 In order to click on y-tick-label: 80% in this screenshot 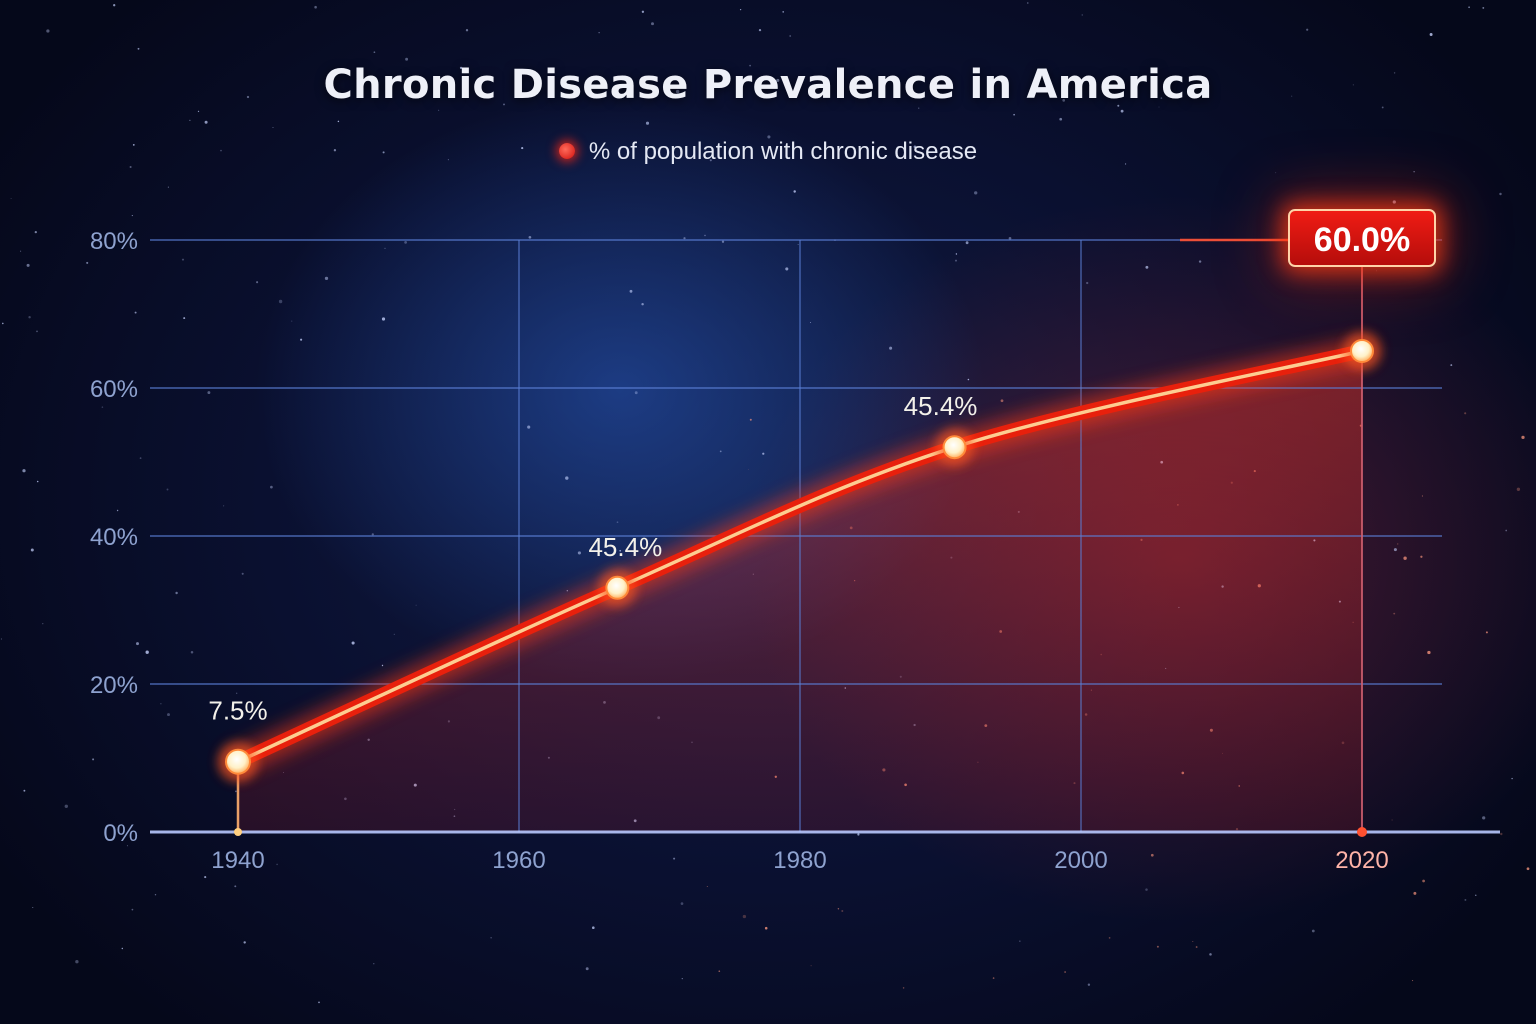, I will do `click(114, 241)`.